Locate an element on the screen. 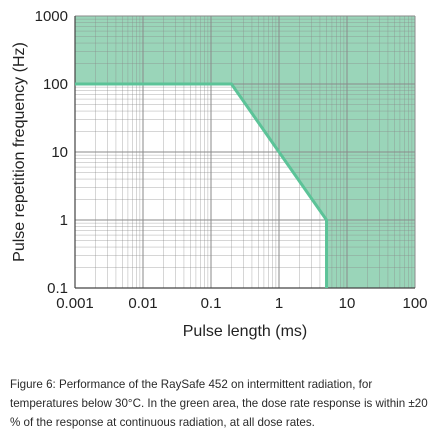 This screenshot has height=432, width=437. x-axis-label: Pulse length (ms) is located at coordinates (245, 331).